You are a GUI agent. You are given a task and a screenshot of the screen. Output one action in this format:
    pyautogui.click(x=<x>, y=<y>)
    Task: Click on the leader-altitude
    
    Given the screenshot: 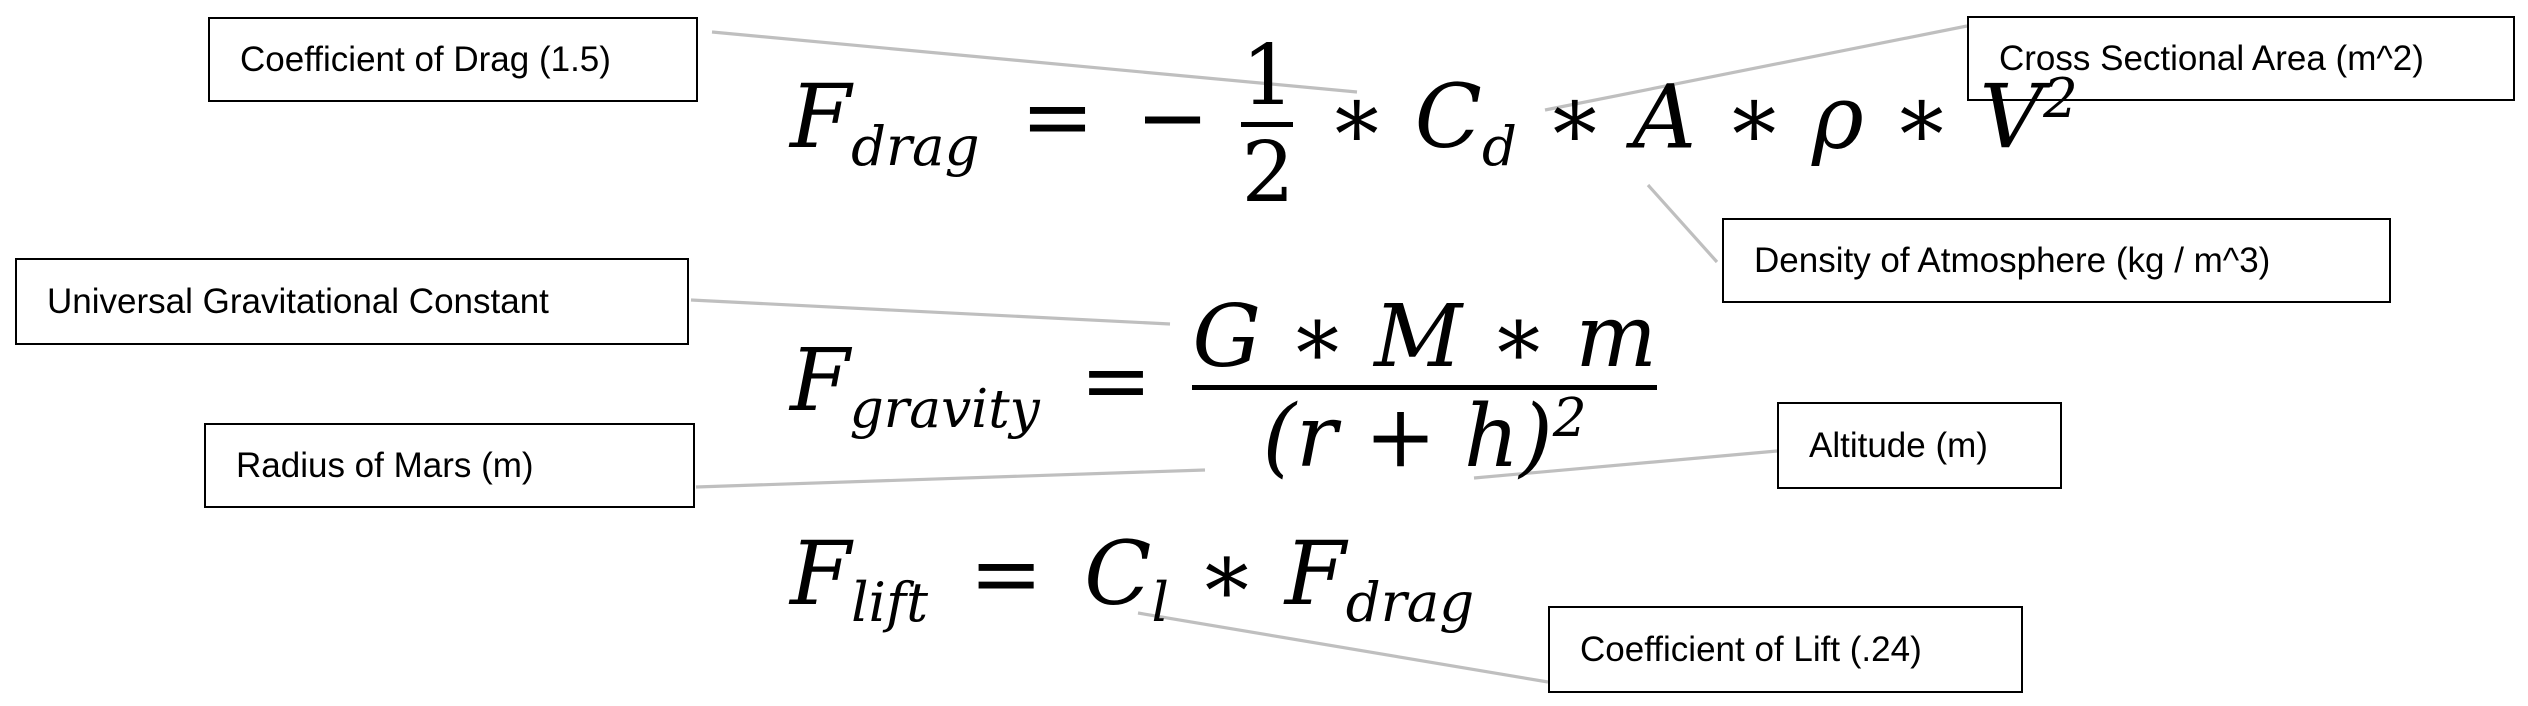 What is the action you would take?
    pyautogui.click(x=1625, y=464)
    